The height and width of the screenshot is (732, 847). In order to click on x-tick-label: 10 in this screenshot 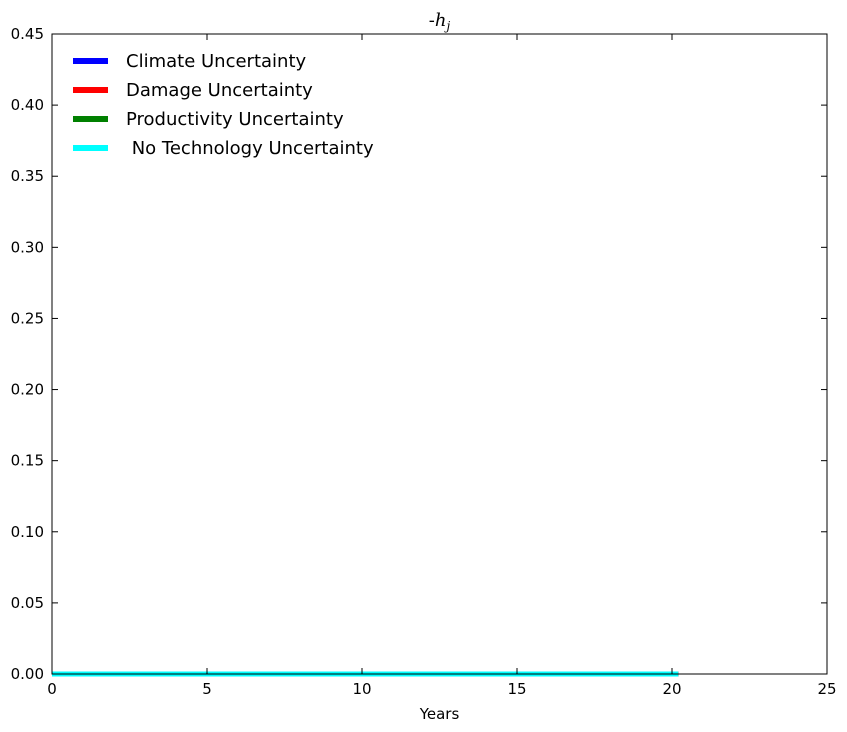, I will do `click(361, 689)`.